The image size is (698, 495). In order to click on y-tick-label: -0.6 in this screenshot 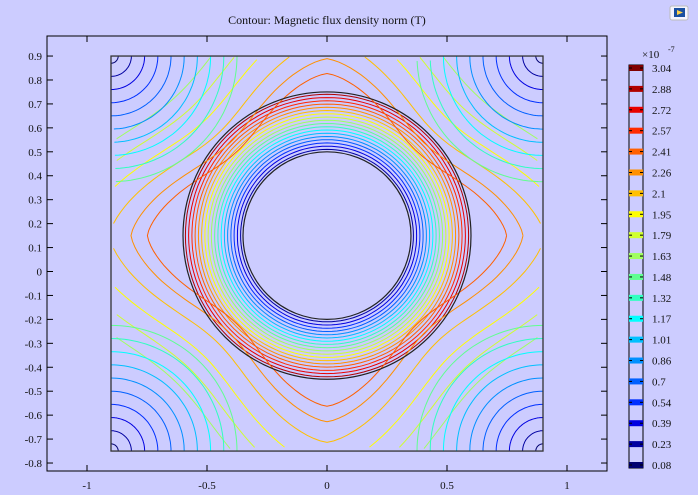, I will do `click(34, 416)`.